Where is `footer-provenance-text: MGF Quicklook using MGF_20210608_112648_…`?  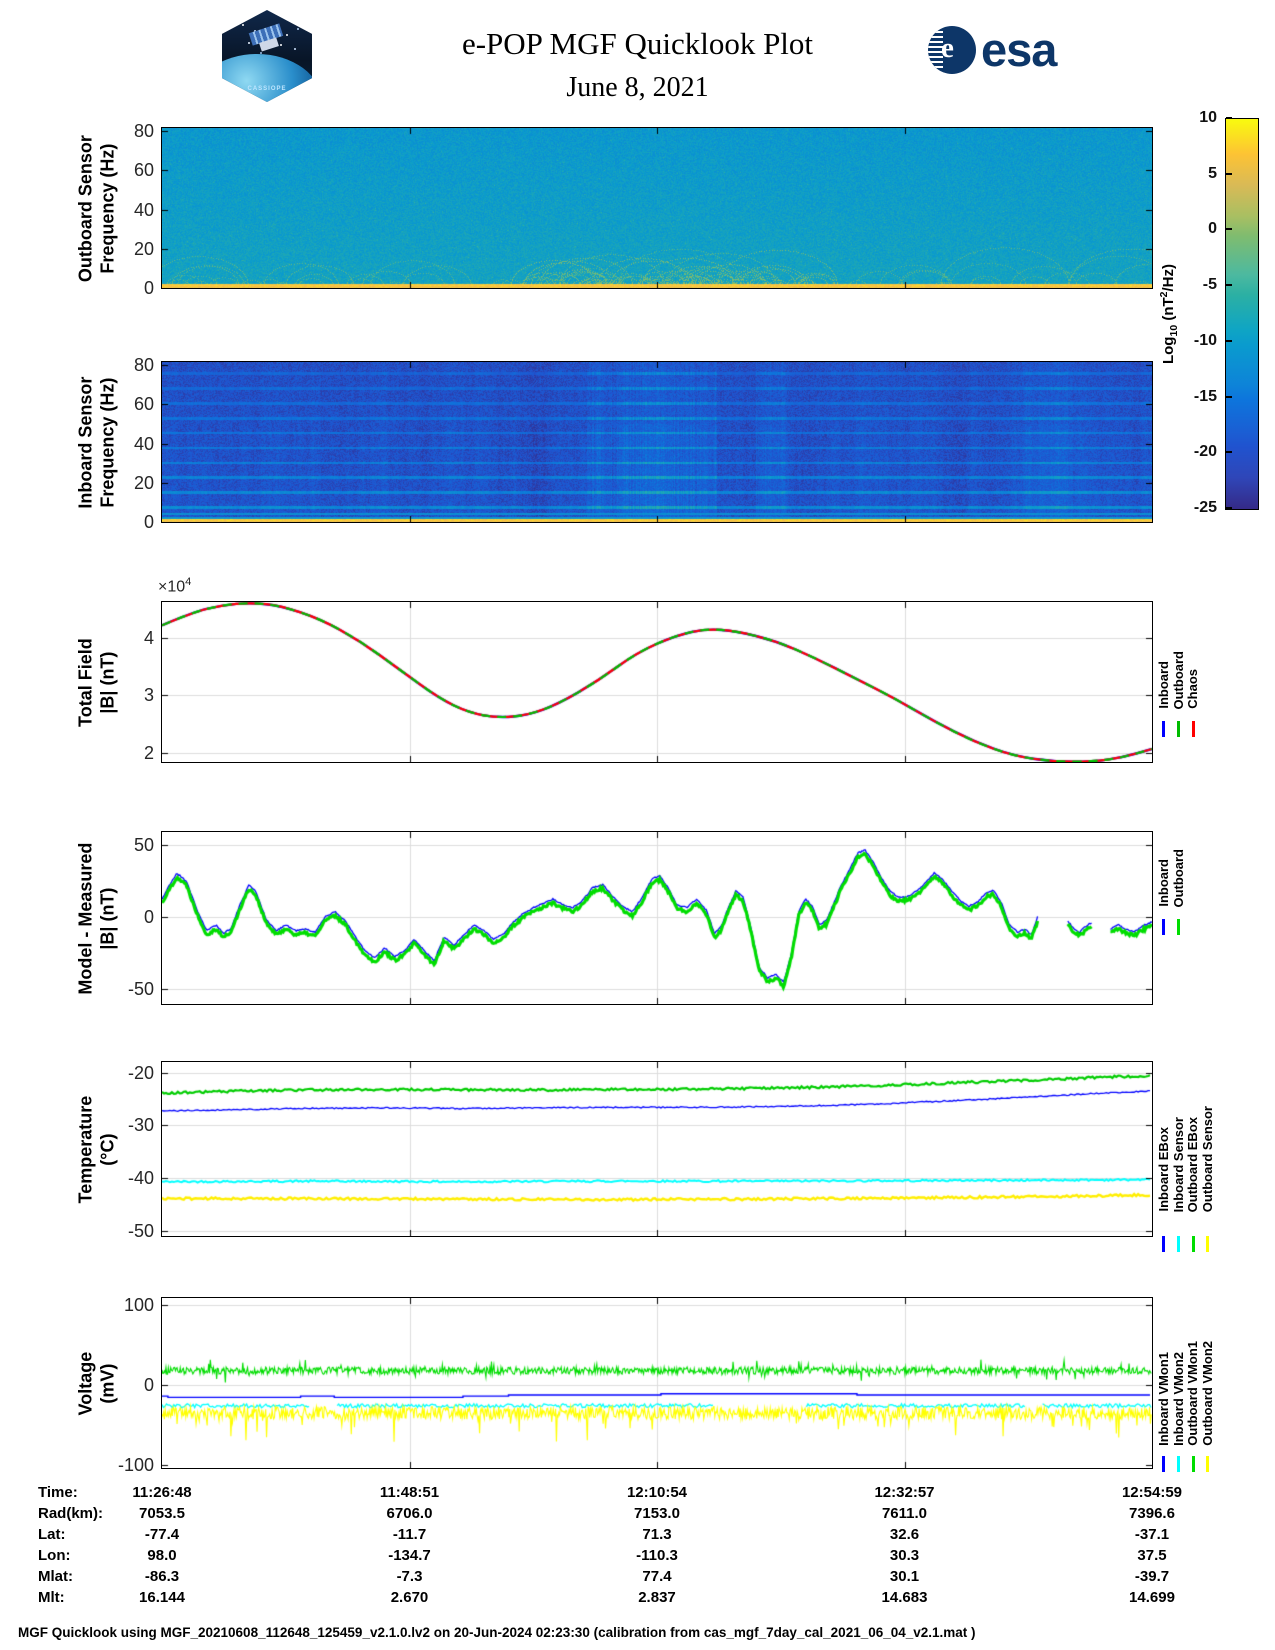 footer-provenance-text: MGF Quicklook using MGF_20210608_112648_… is located at coordinates (497, 1632).